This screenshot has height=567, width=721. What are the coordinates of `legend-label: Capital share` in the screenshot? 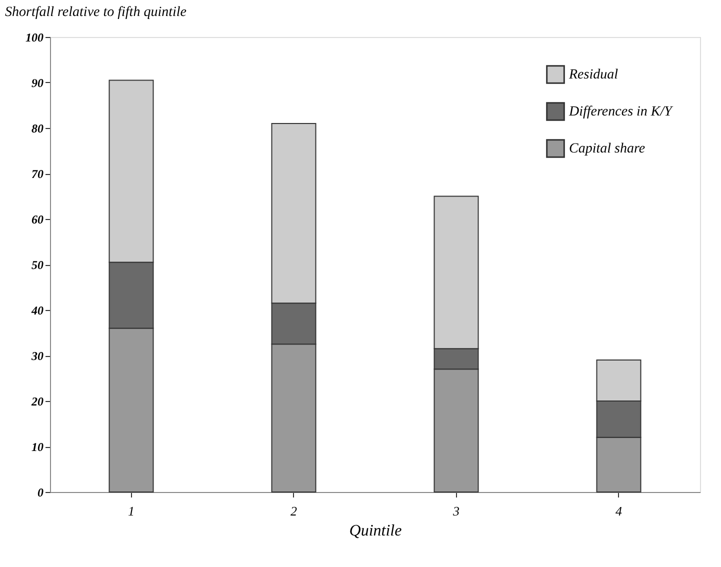 It's located at (607, 149).